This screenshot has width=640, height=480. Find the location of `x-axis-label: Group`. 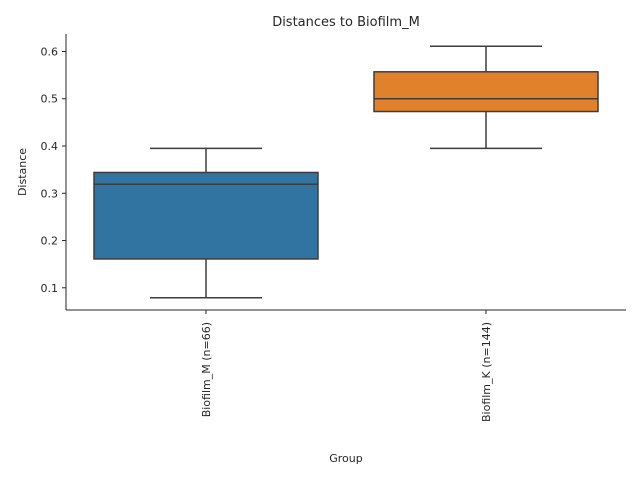

x-axis-label: Group is located at coordinates (346, 458).